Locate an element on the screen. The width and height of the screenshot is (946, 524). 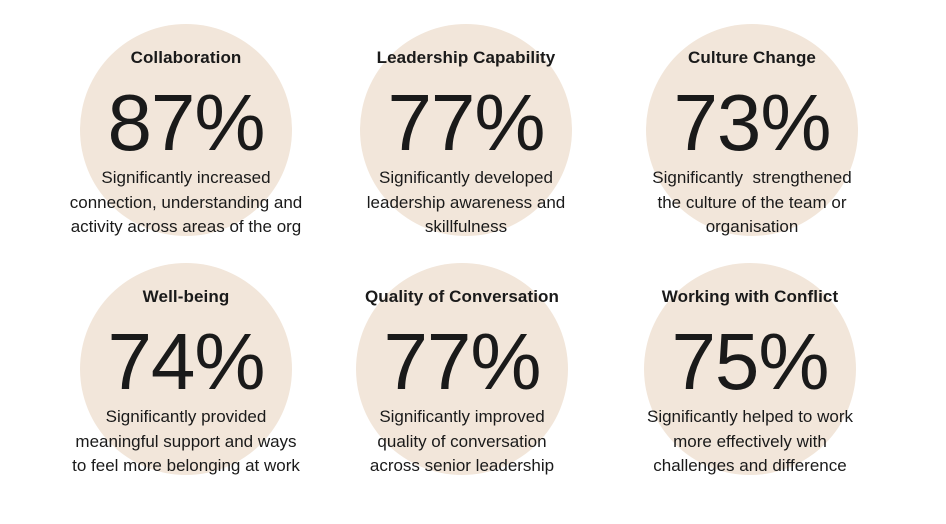
stat-description-line: Significantly provided is located at coordinates (186, 416).